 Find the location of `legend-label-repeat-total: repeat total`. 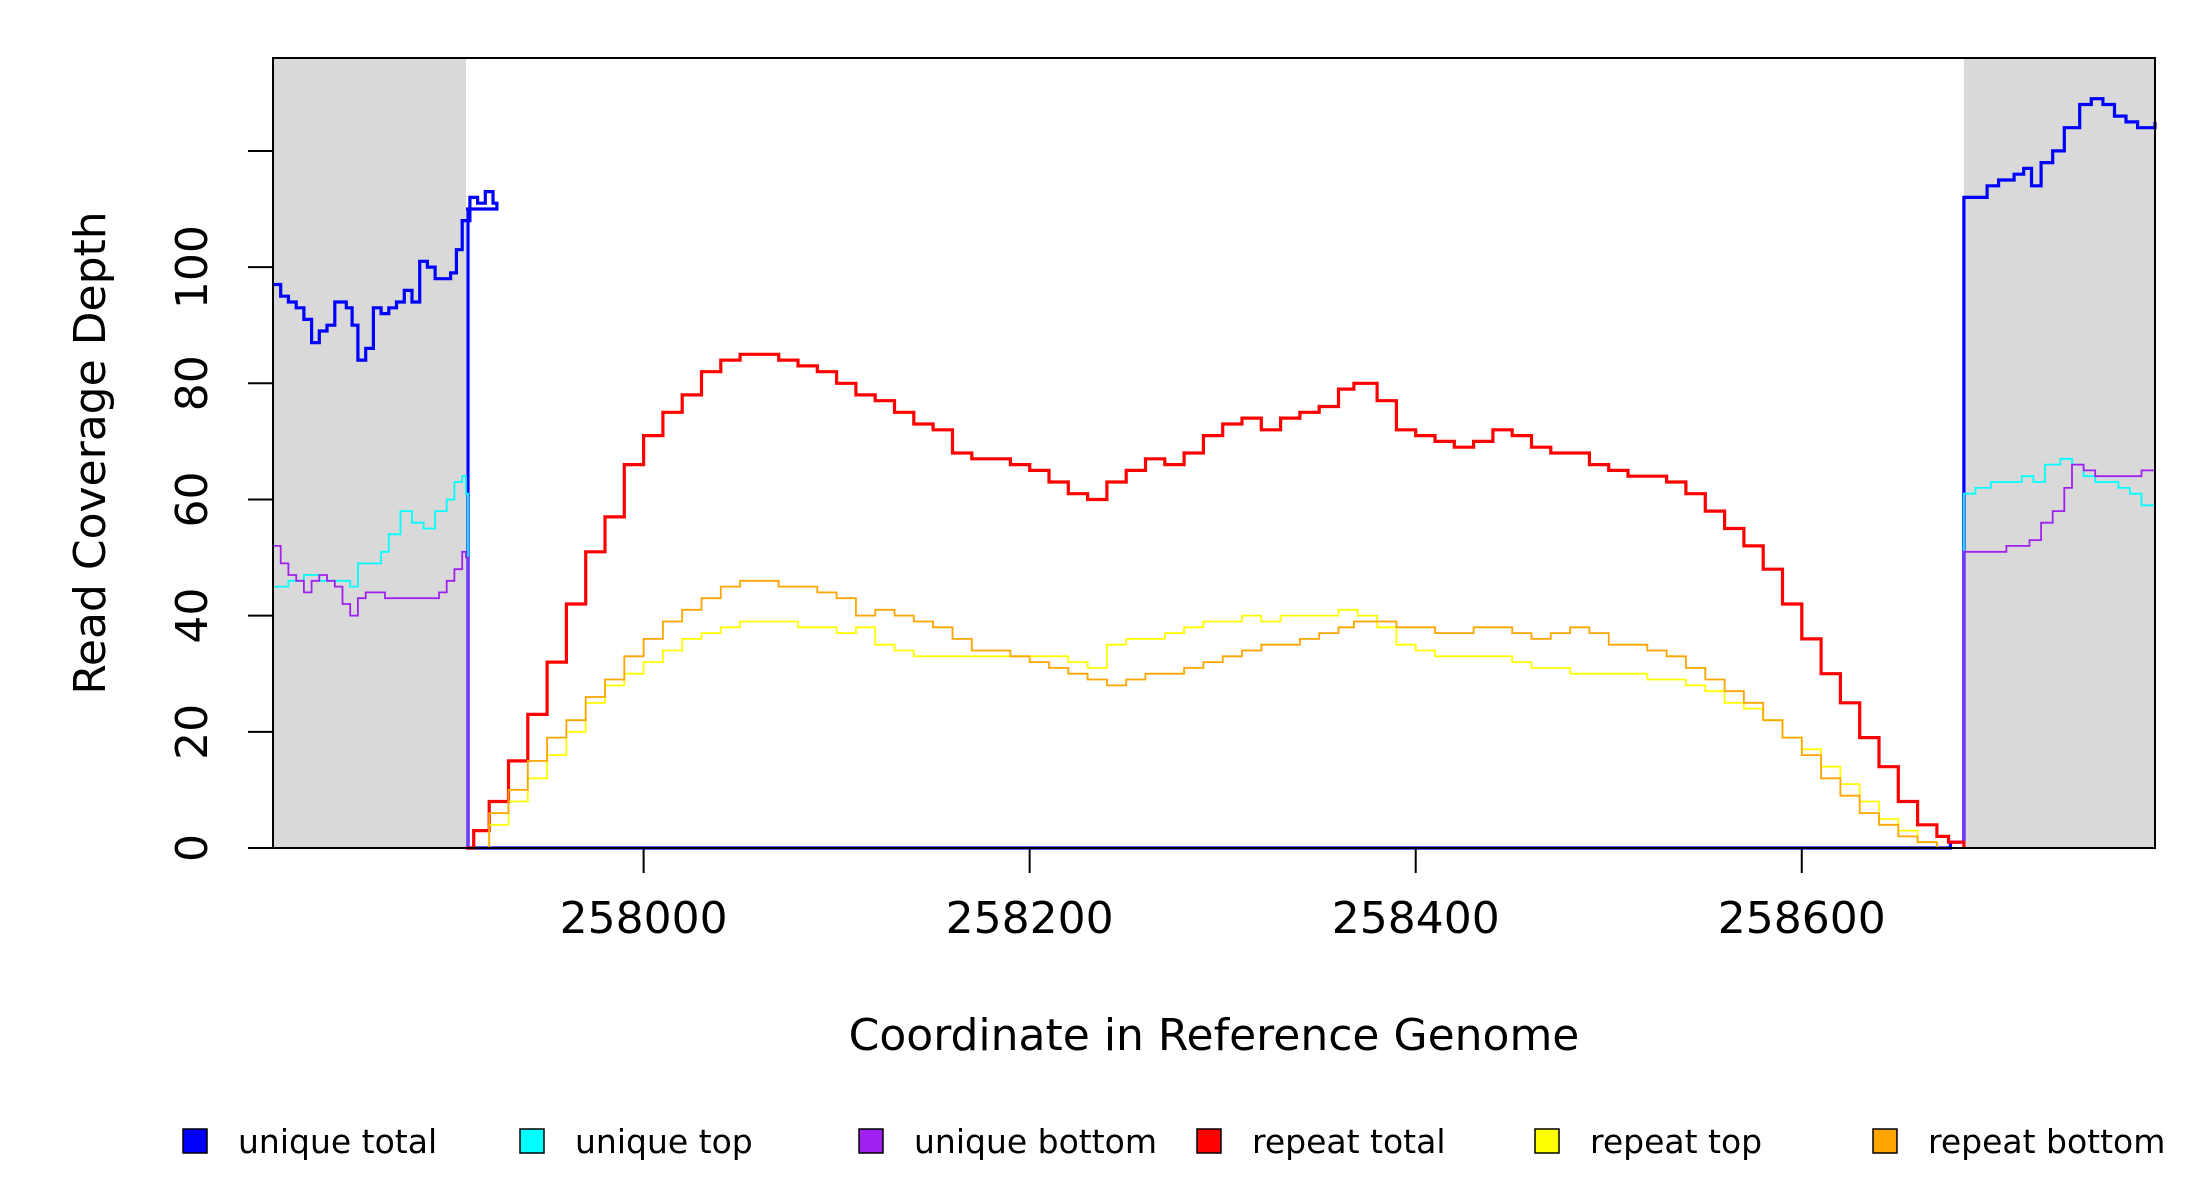

legend-label-repeat-total: repeat total is located at coordinates (1349, 1141).